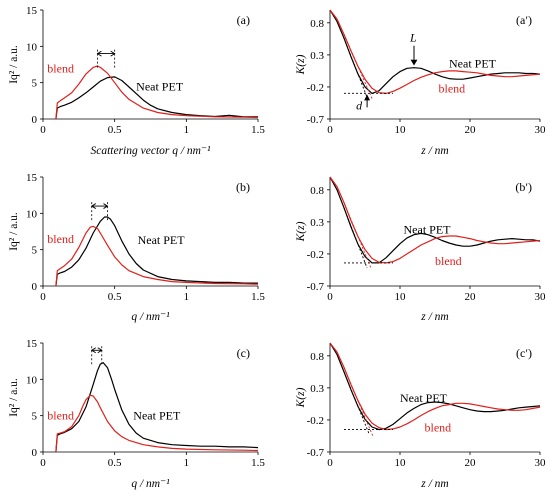 This screenshot has height=501, width=550. I want to click on panel-5-panel-label: (c), so click(243, 353).